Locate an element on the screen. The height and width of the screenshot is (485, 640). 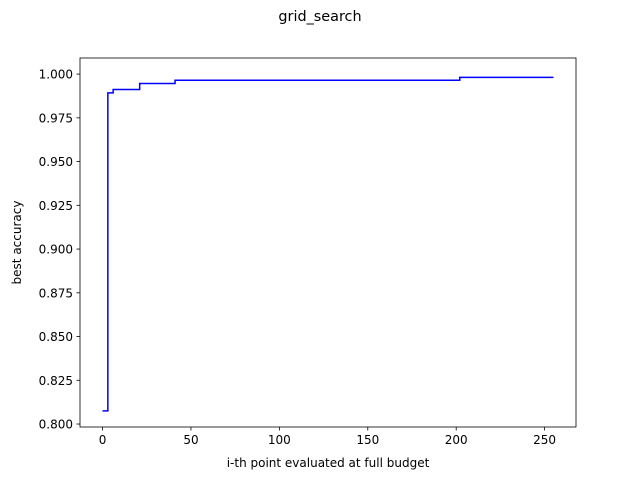
y-tick-label: 0.875 is located at coordinates (56, 293).